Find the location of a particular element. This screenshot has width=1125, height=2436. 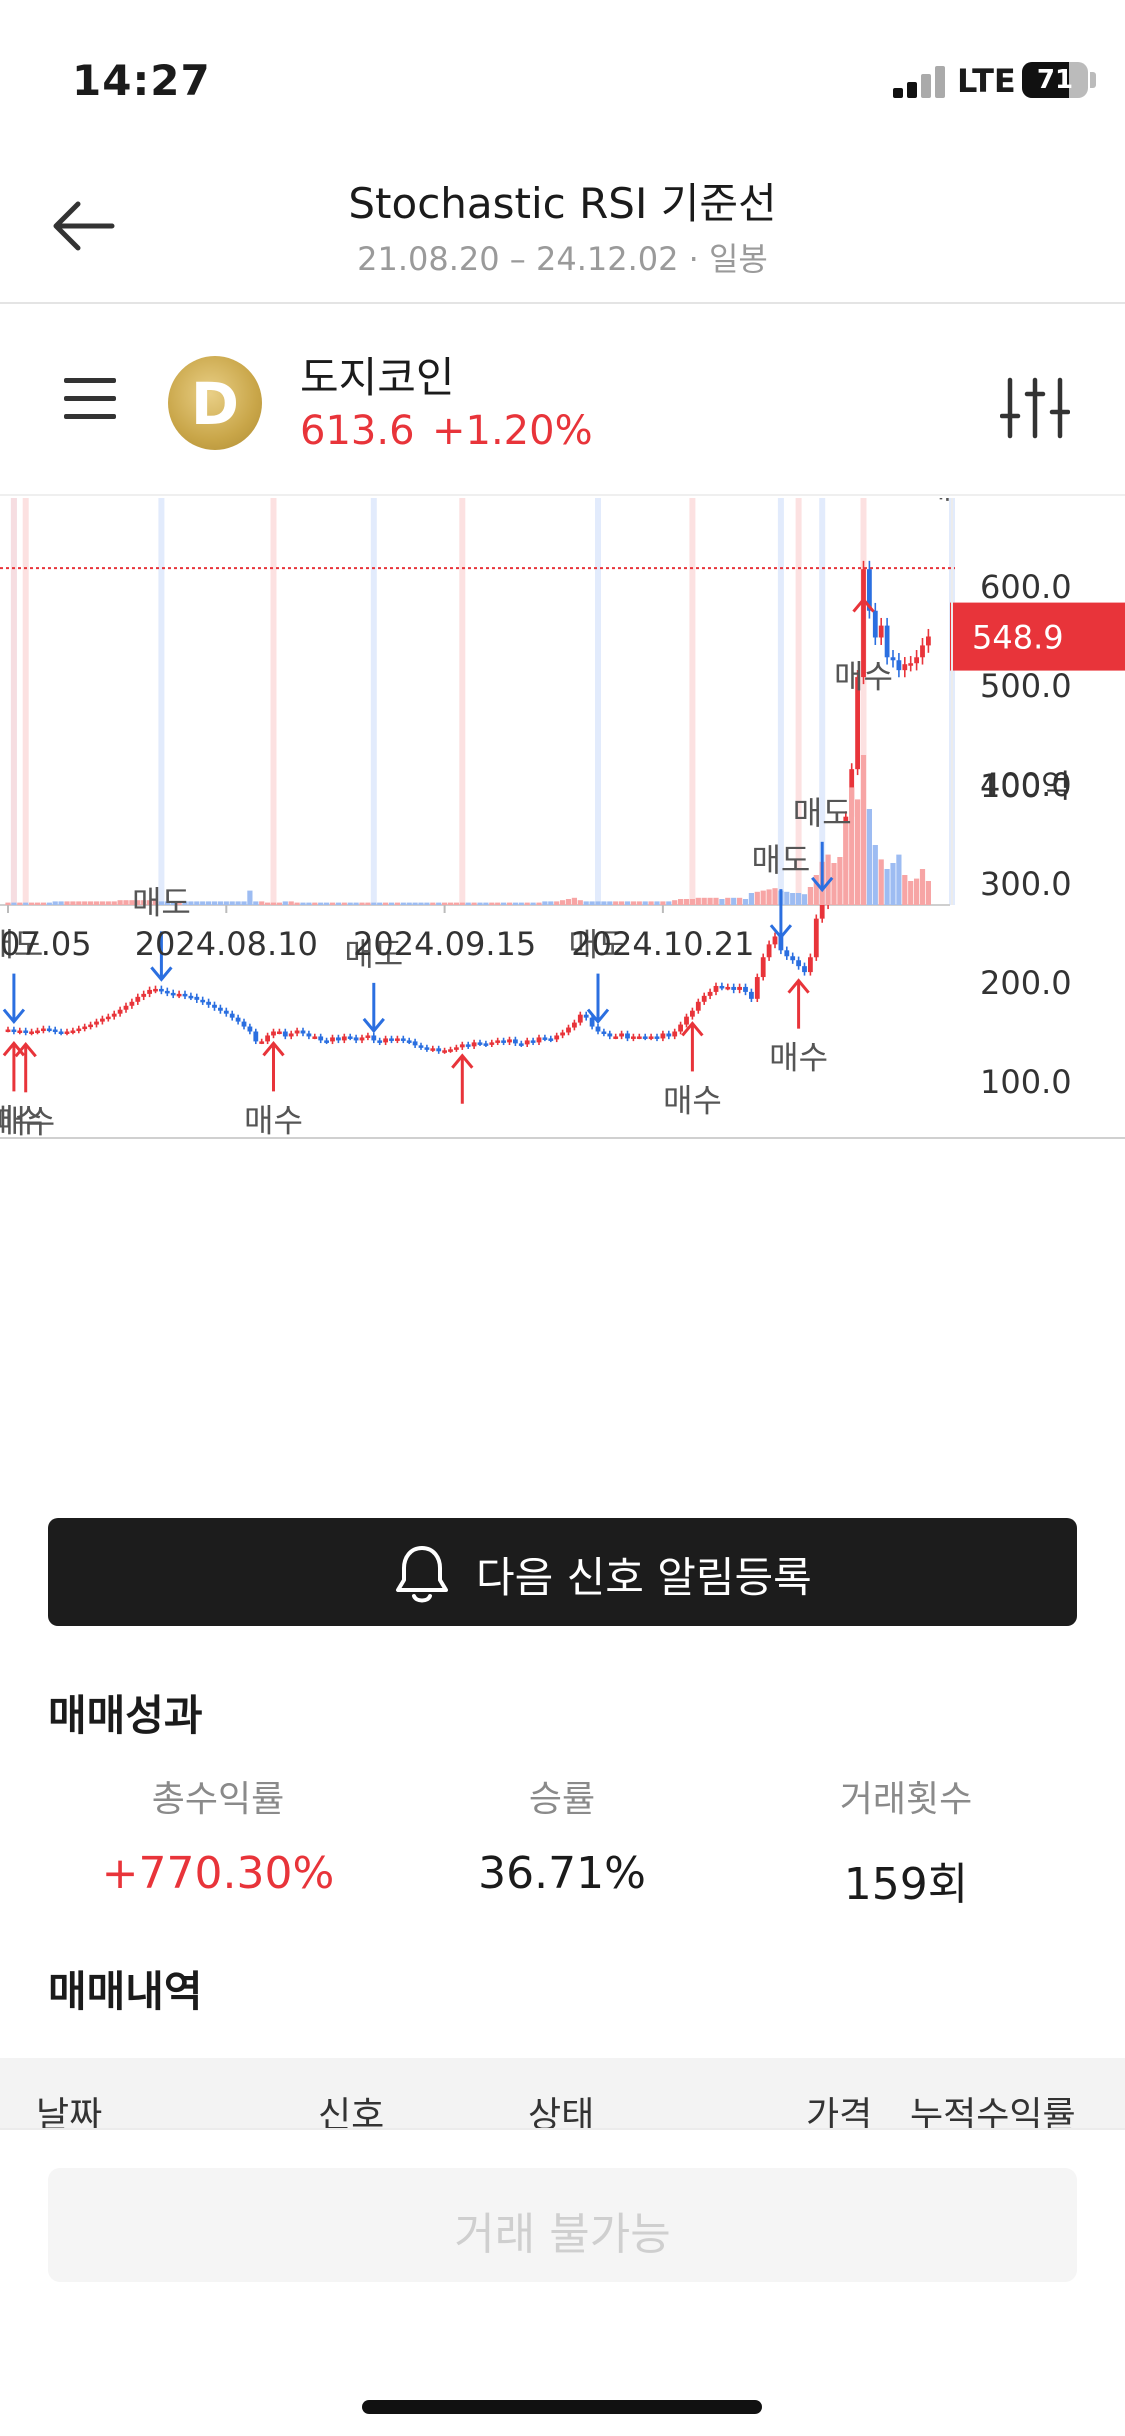

signal-alert-button: 다음 신호 알림등록 is located at coordinates (562, 1572).